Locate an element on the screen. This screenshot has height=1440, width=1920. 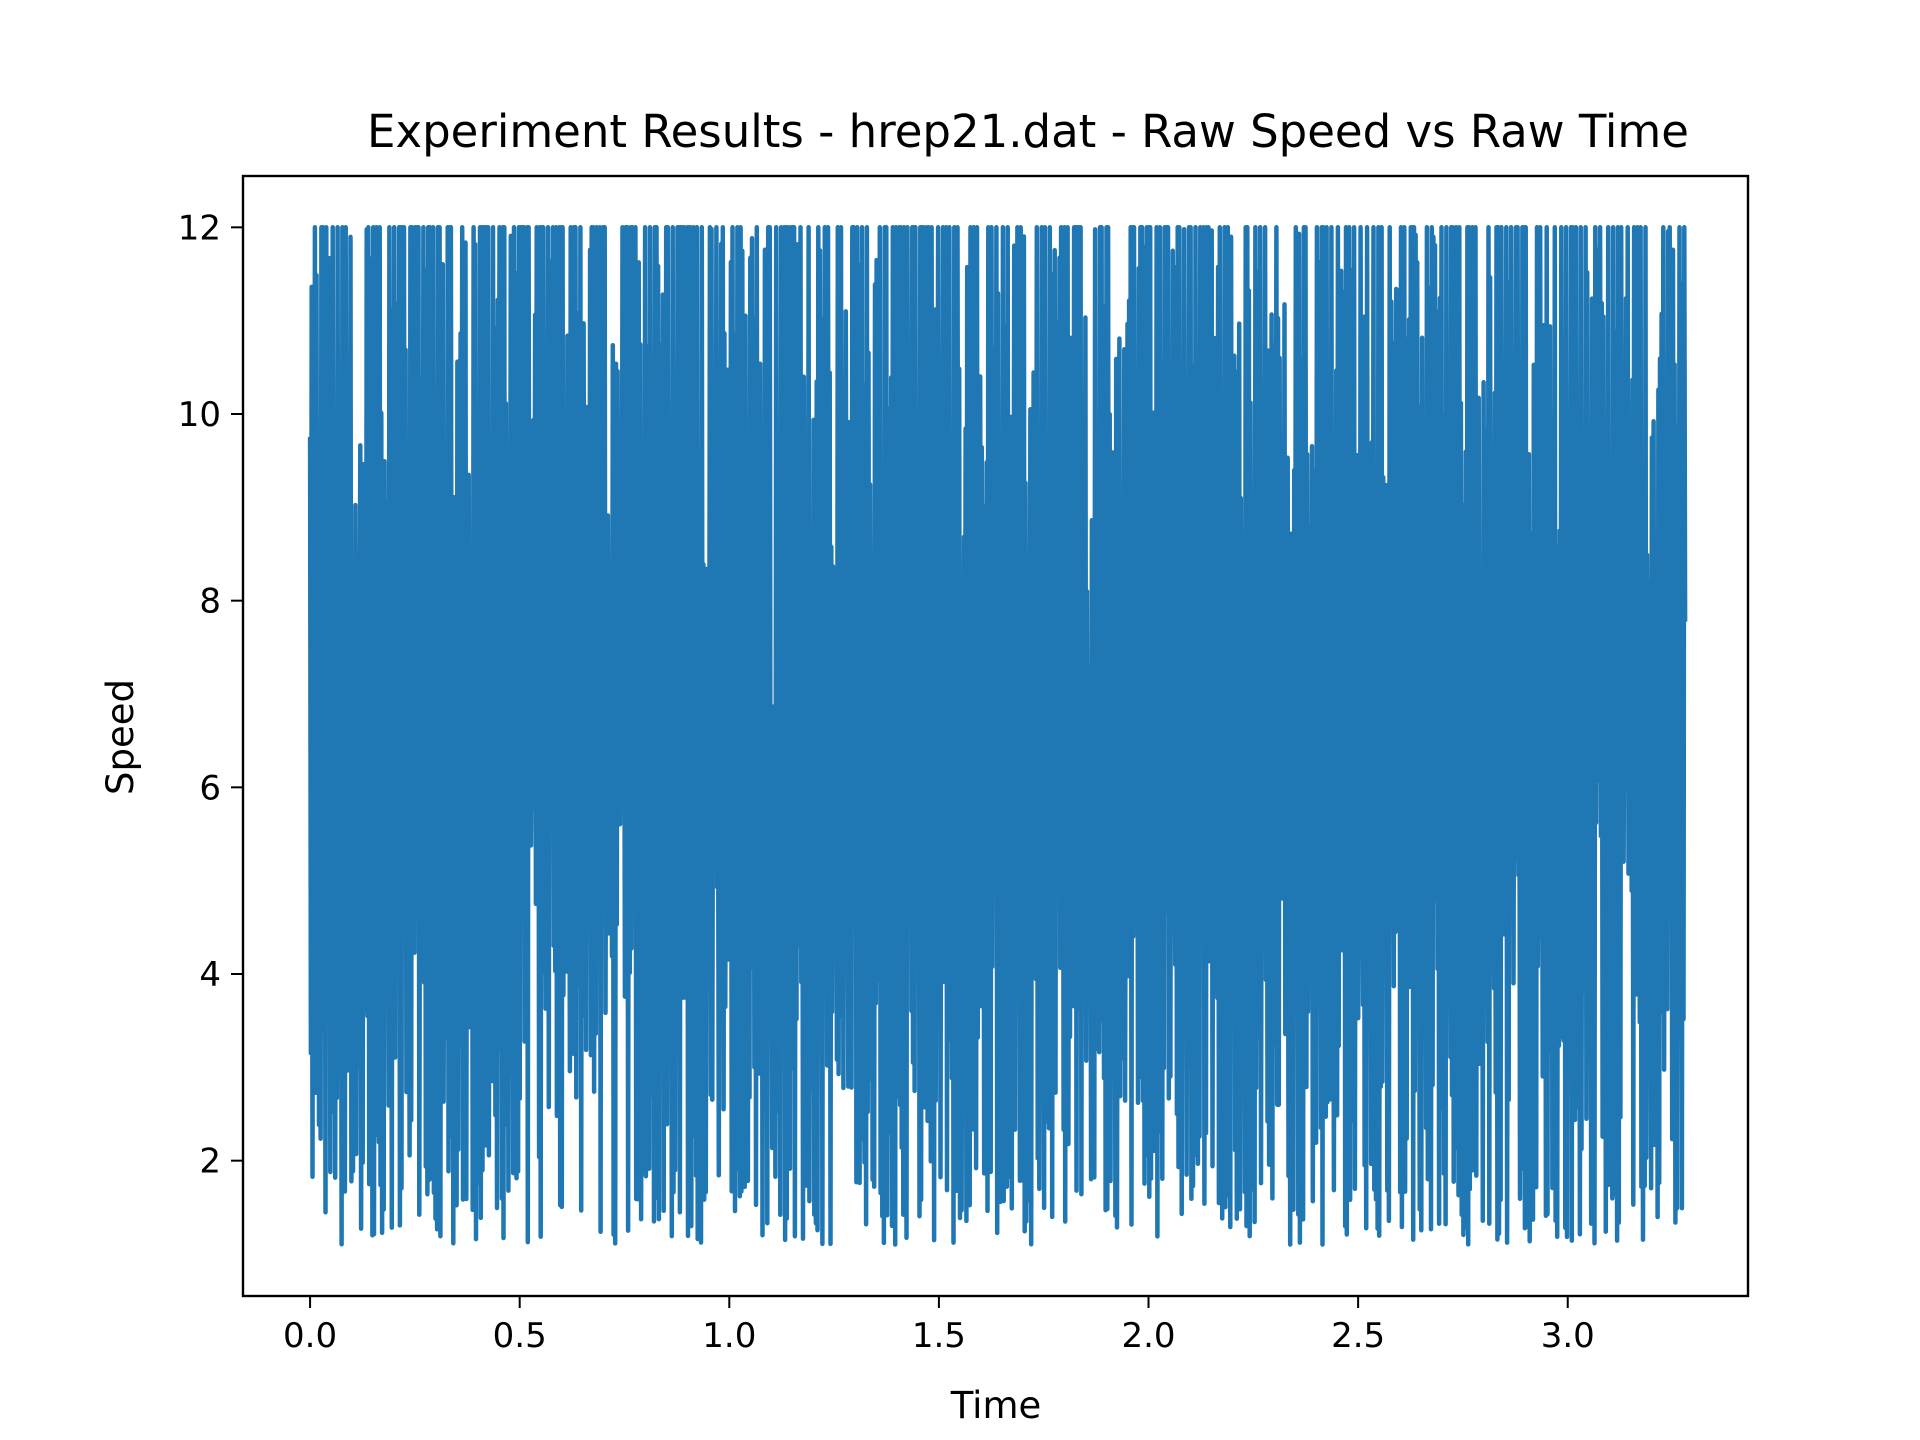
y-axis: 2 4 6 8 10 12 is located at coordinates (210, 695).